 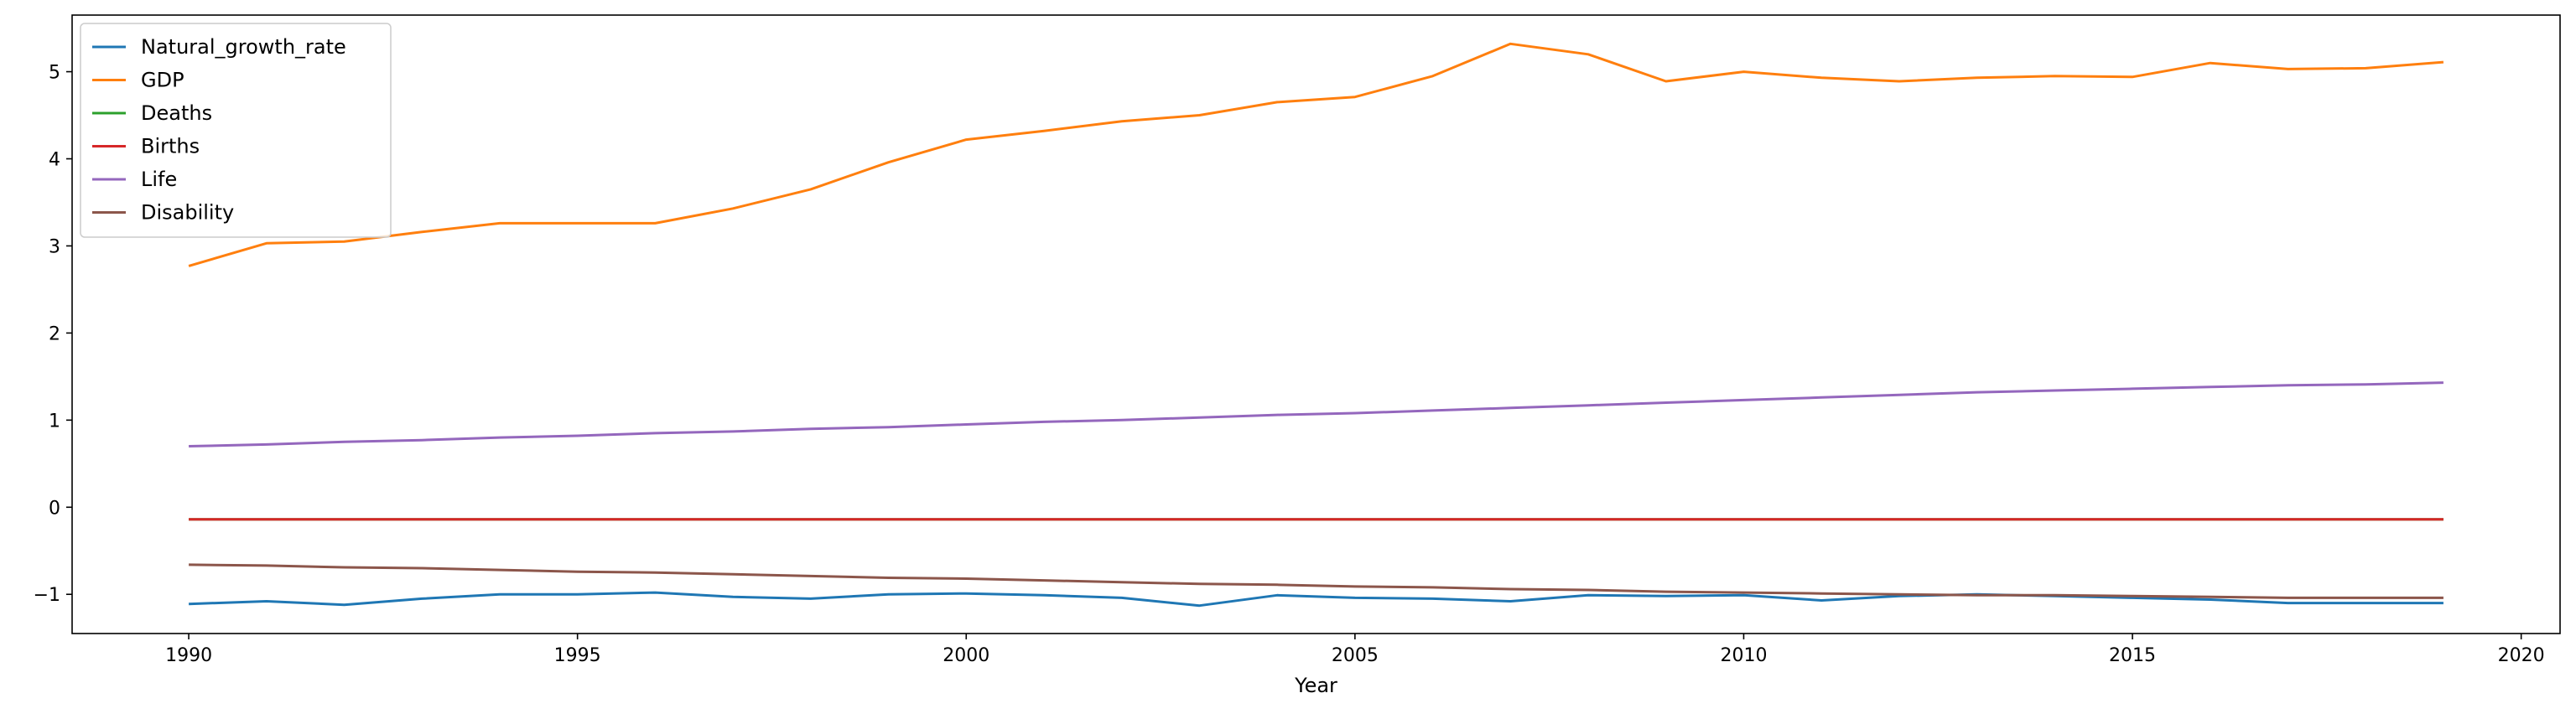 I want to click on x-tick-label: 1995, so click(x=577, y=655).